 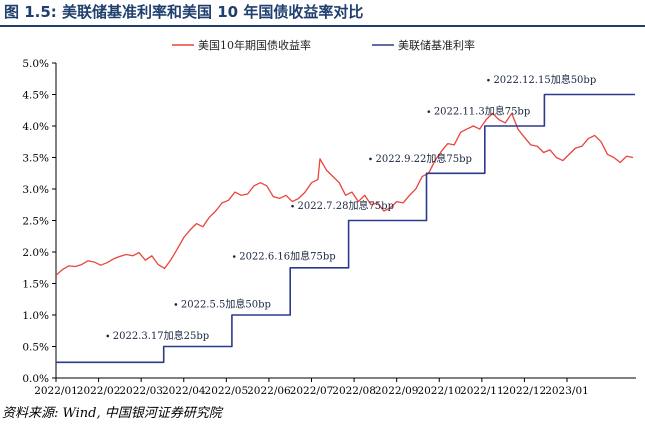 What do you see at coordinates (354, 391) in the screenshot?
I see `x-tick-label: 2022/08` at bounding box center [354, 391].